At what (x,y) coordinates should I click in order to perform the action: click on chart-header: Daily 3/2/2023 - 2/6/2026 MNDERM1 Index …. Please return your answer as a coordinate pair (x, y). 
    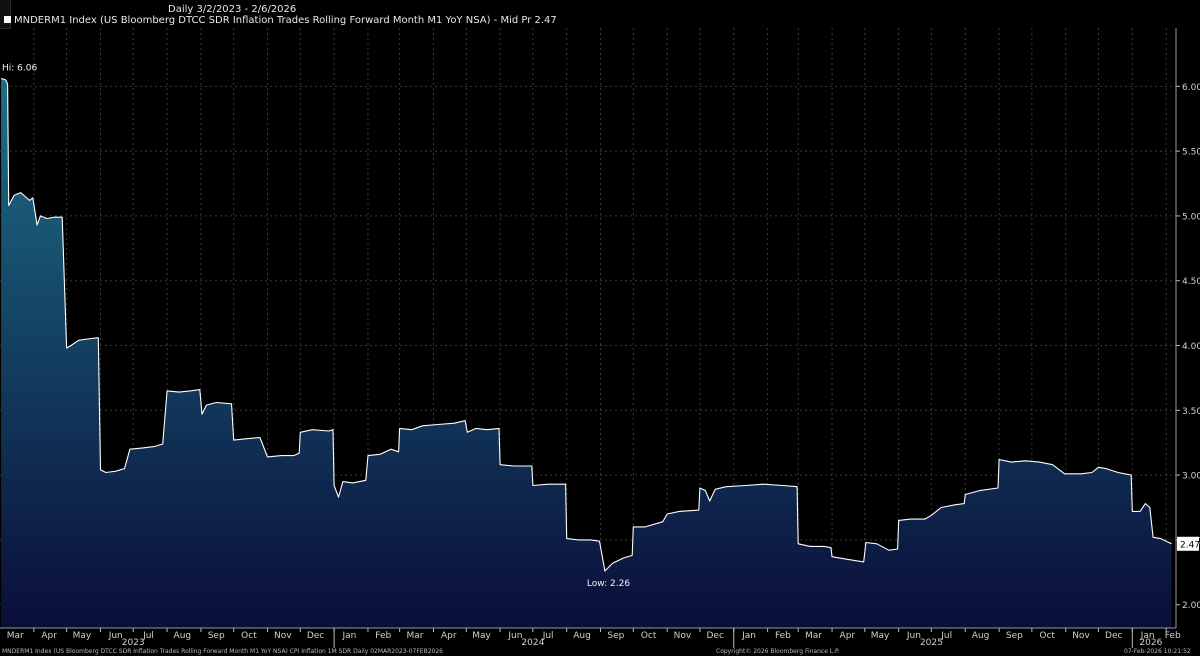
    Looking at the image, I should click on (278, 14).